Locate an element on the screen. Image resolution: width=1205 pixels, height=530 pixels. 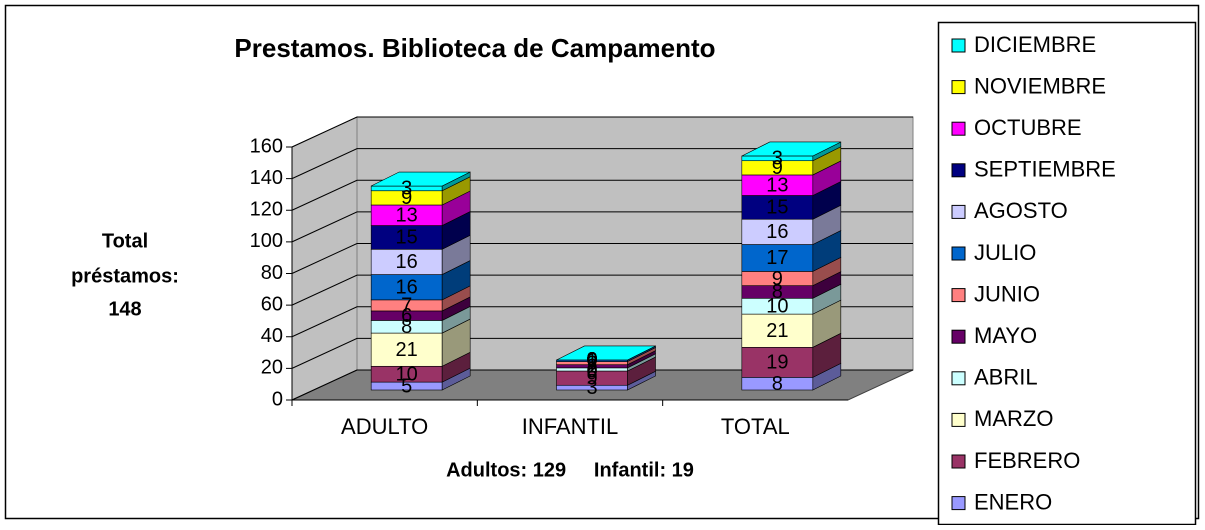
y-tick-label: 60 is located at coordinates (272, 304).